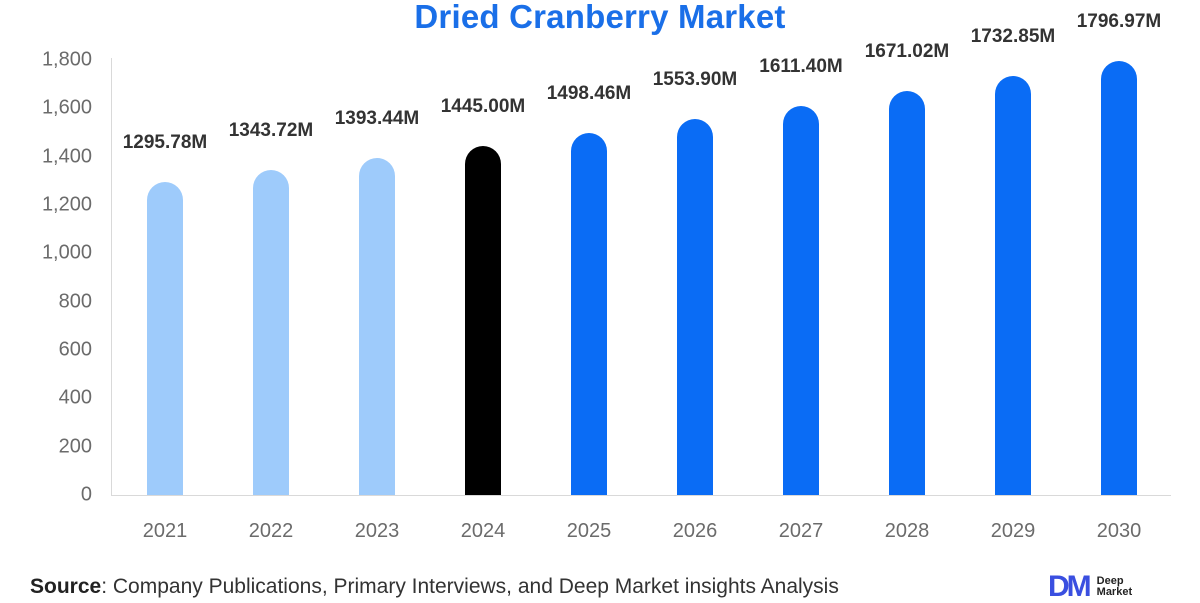  What do you see at coordinates (695, 307) in the screenshot?
I see `bar-2026` at bounding box center [695, 307].